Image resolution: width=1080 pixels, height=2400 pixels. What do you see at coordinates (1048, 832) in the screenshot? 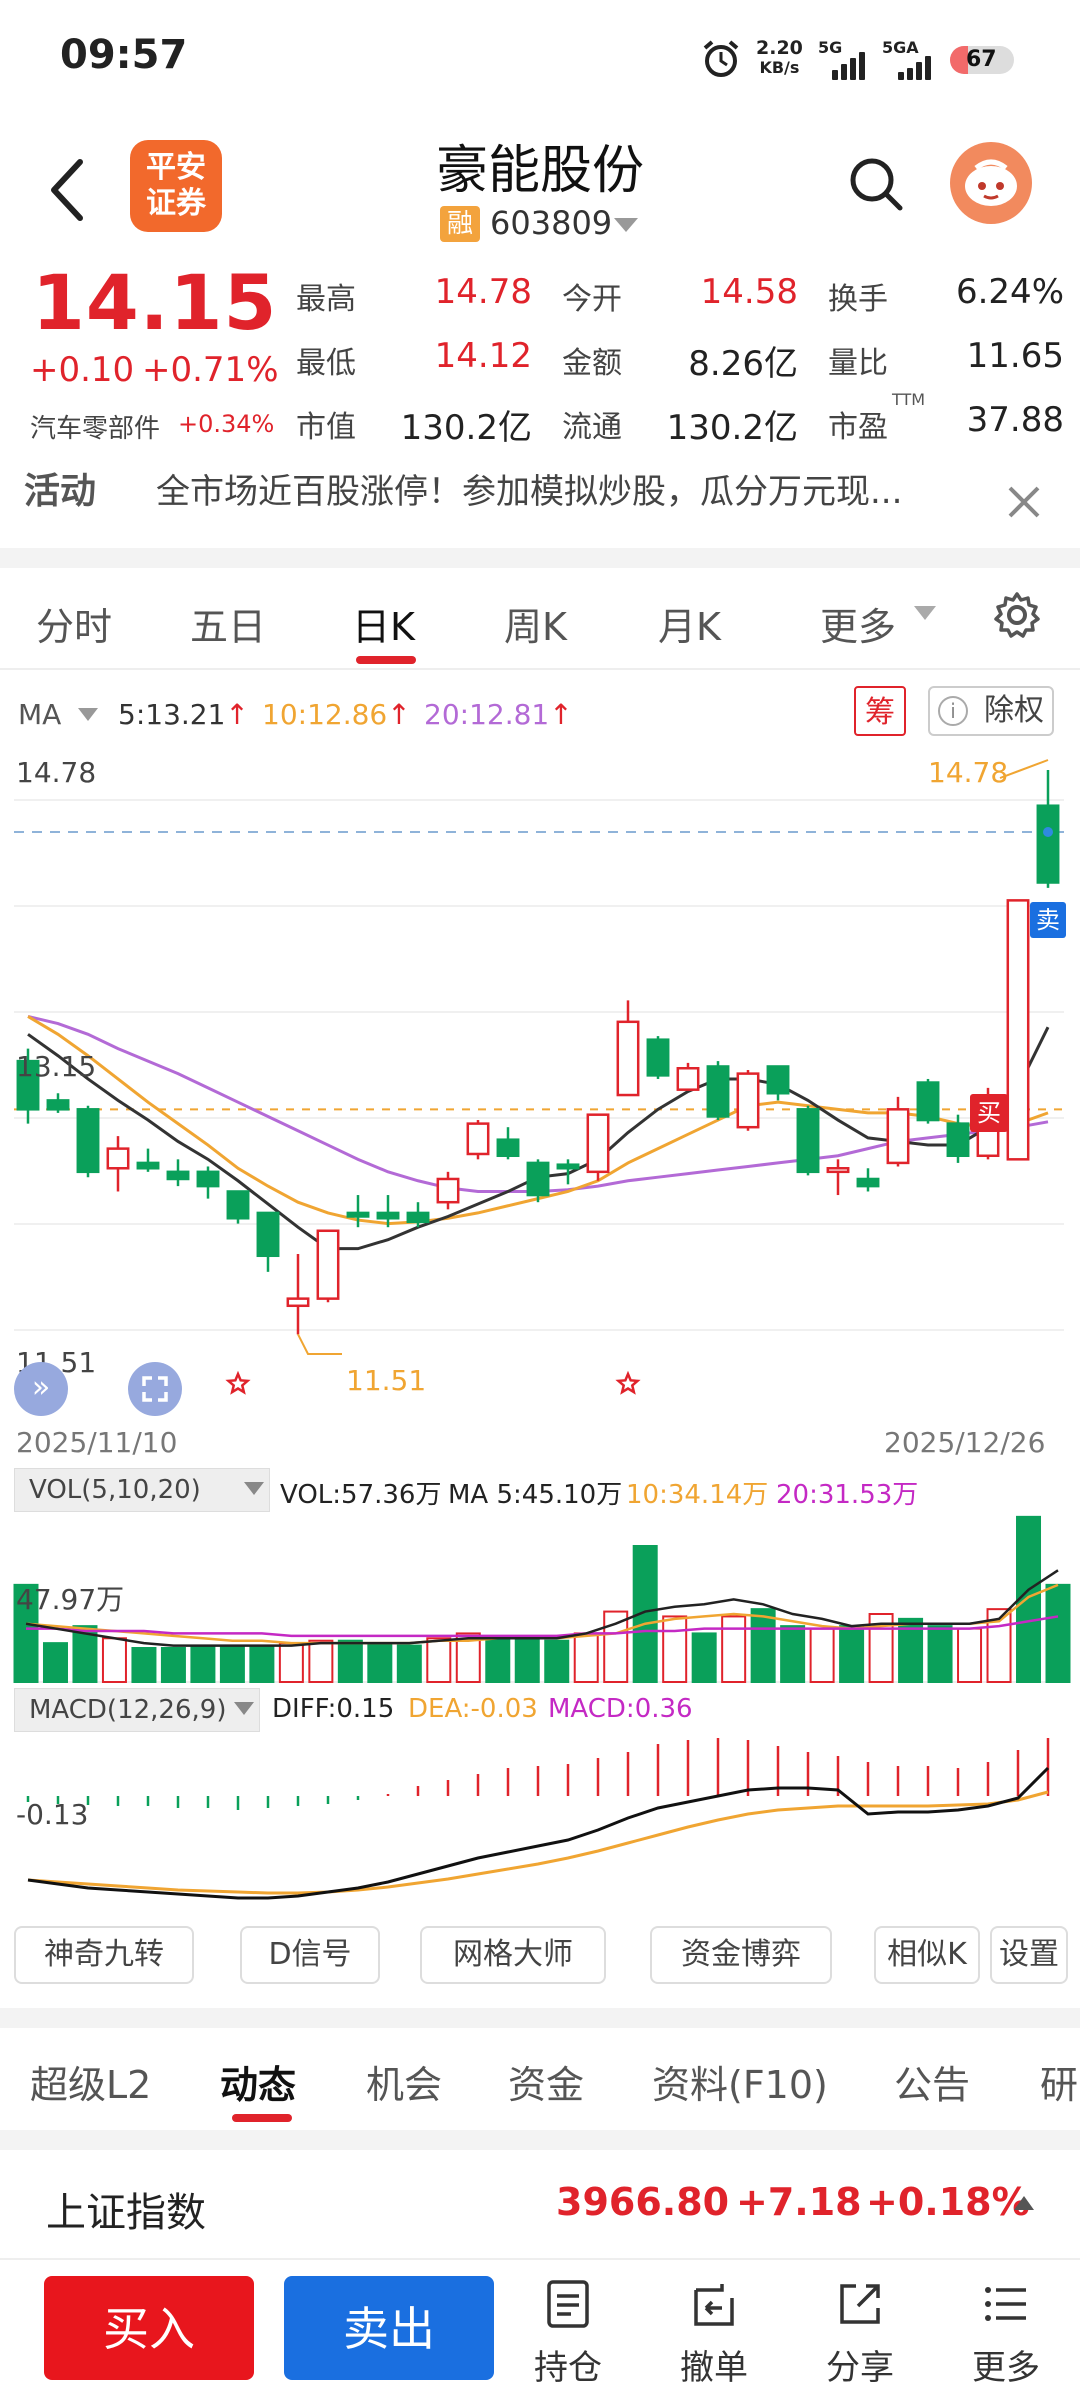
I see `current-price-dot` at bounding box center [1048, 832].